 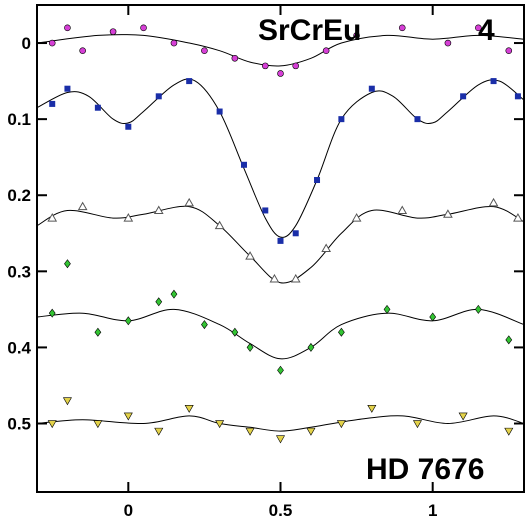 I want to click on star-name-label: HD 7676, so click(x=425, y=469).